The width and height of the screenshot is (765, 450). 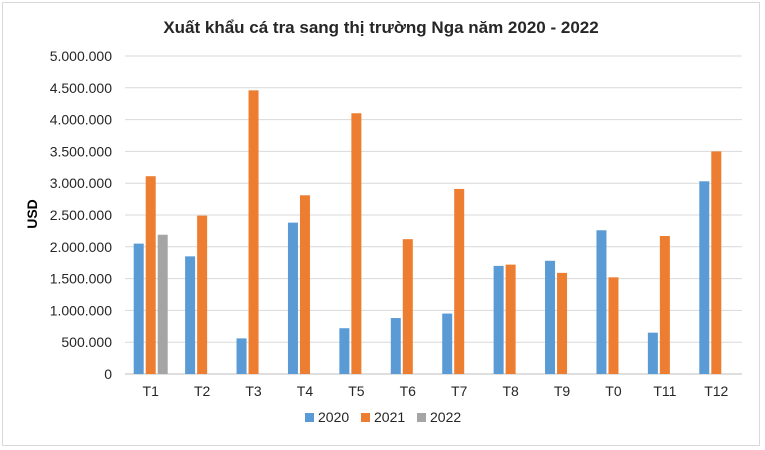 What do you see at coordinates (81, 247) in the screenshot?
I see `y-tick-label: 2.000.000` at bounding box center [81, 247].